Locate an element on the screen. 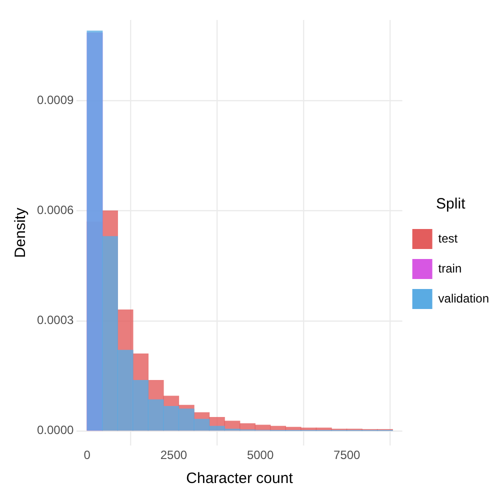 The height and width of the screenshot is (496, 503). y-tick-label: 0.0009 is located at coordinates (55, 100).